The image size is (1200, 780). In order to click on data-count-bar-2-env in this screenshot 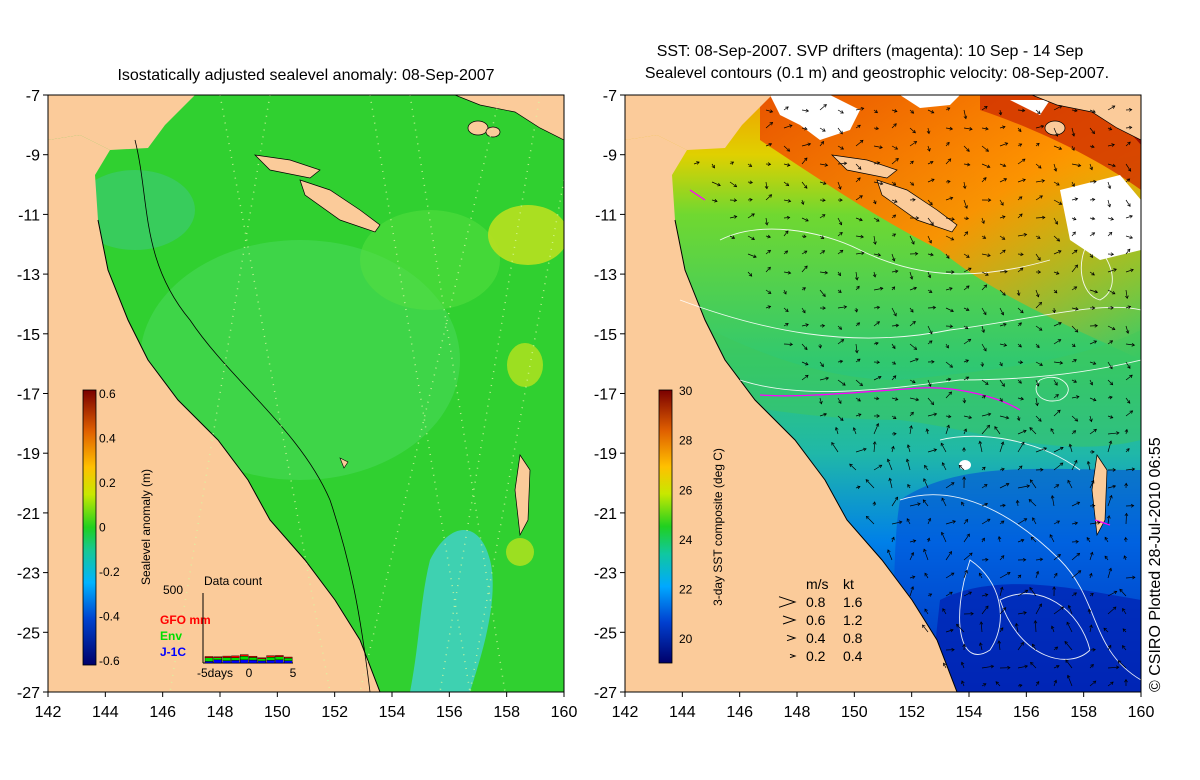, I will do `click(226, 659)`.